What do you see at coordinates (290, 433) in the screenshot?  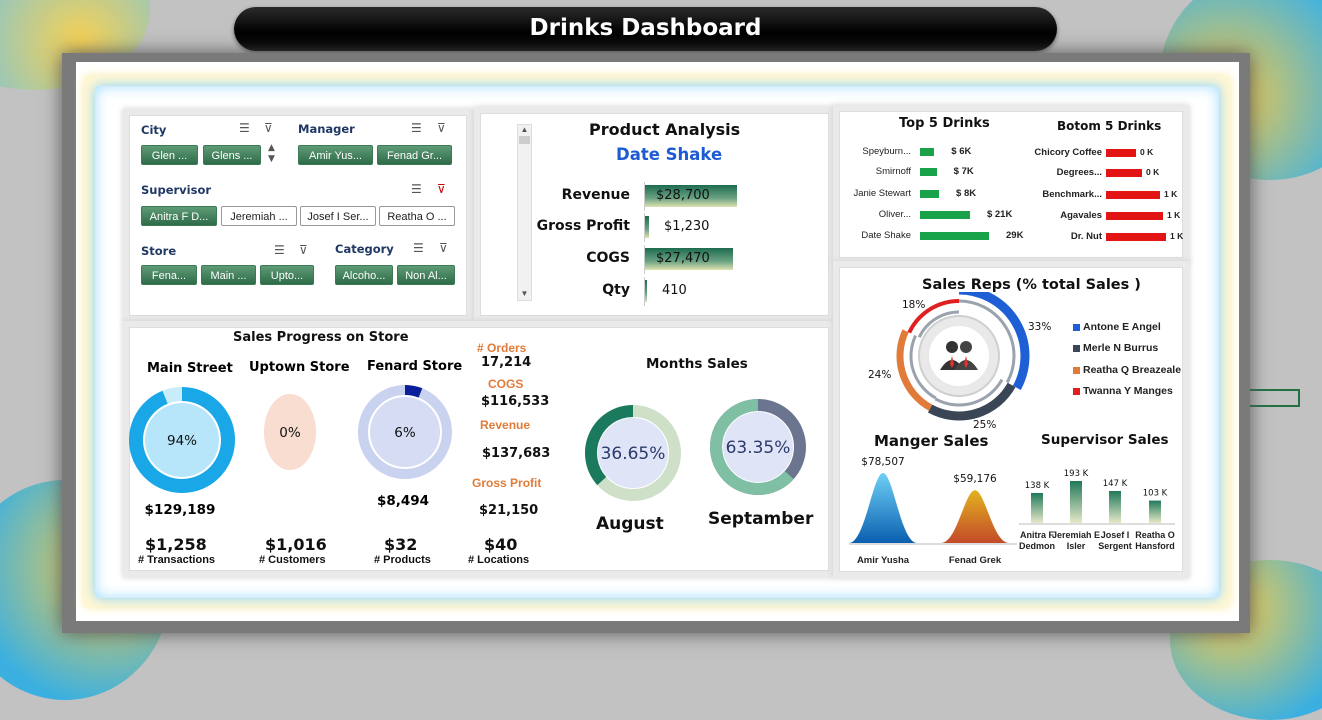 I see `store-progress-pct: 0%` at bounding box center [290, 433].